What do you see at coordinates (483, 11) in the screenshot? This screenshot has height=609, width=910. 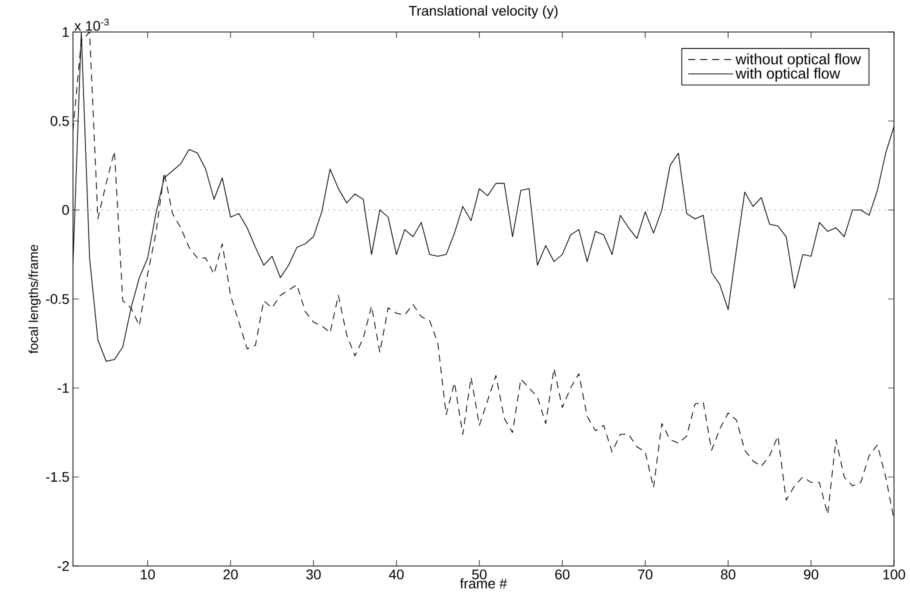 I see `chart-title: Translational velocity (y)` at bounding box center [483, 11].